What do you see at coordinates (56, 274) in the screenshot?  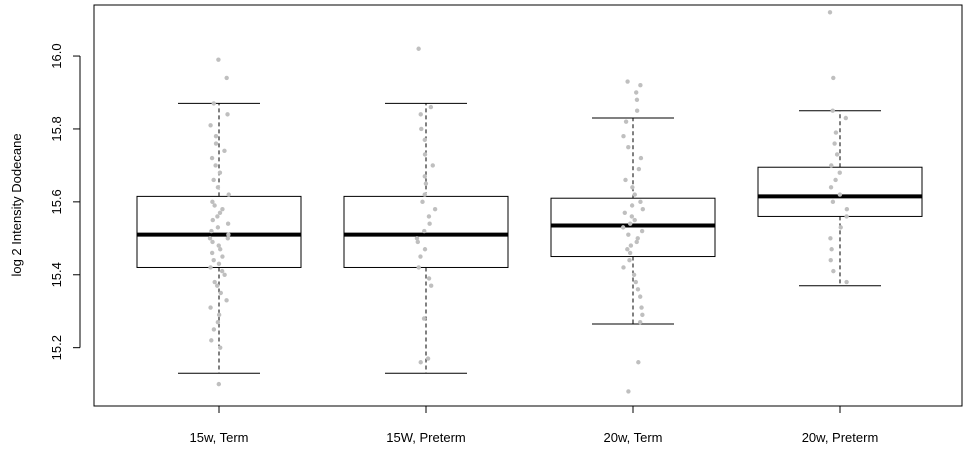 I see `y-tick-label: 15.4` at bounding box center [56, 274].